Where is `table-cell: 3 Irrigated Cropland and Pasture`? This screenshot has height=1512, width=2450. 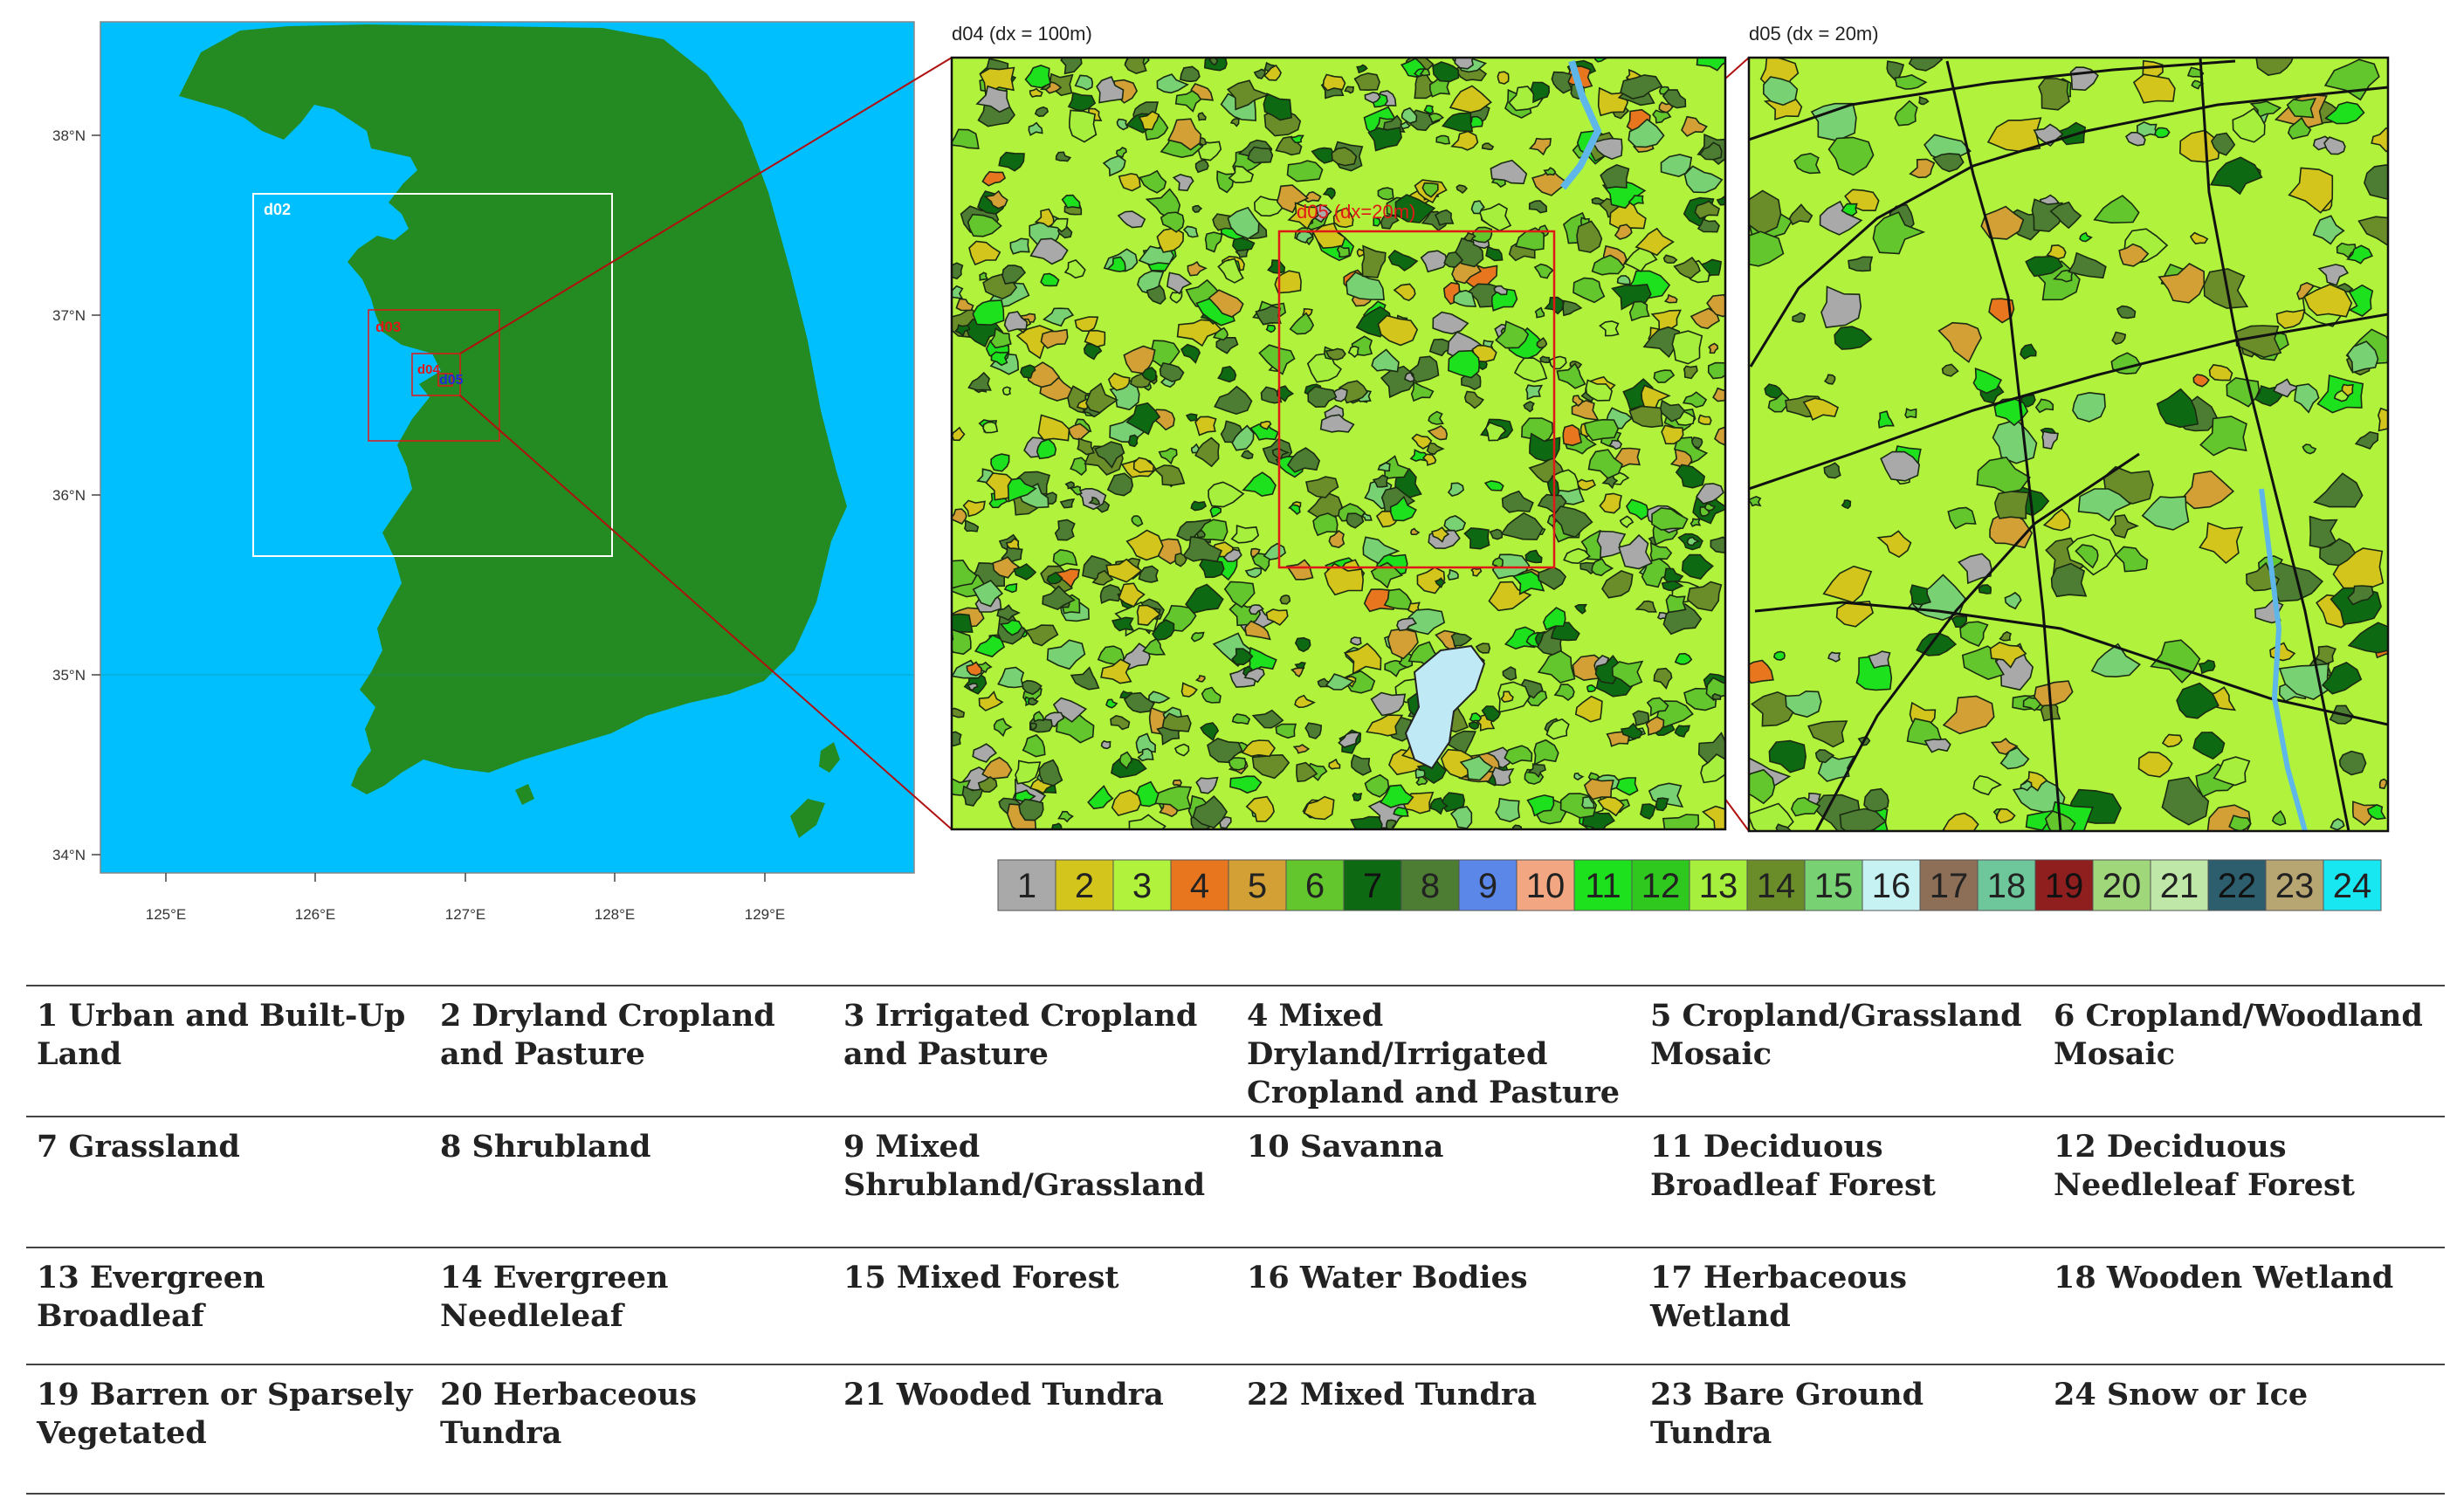 table-cell: 3 Irrigated Cropland and Pasture is located at coordinates (1020, 1035).